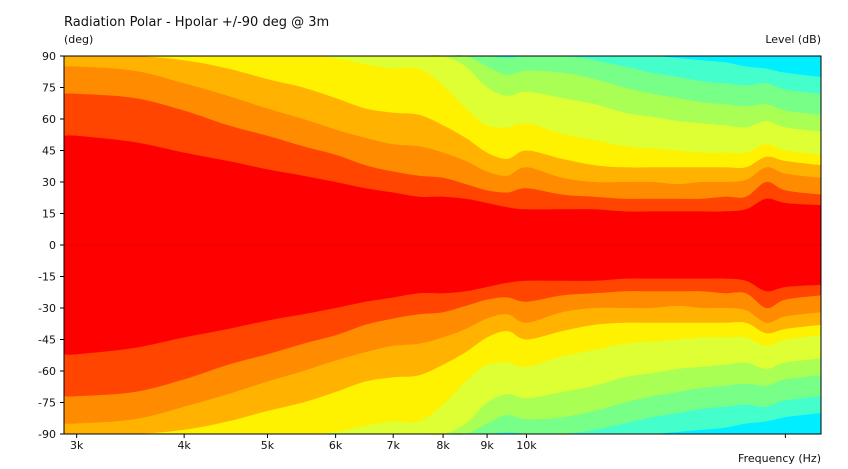  I want to click on y-tick-label: -15, so click(47, 277).